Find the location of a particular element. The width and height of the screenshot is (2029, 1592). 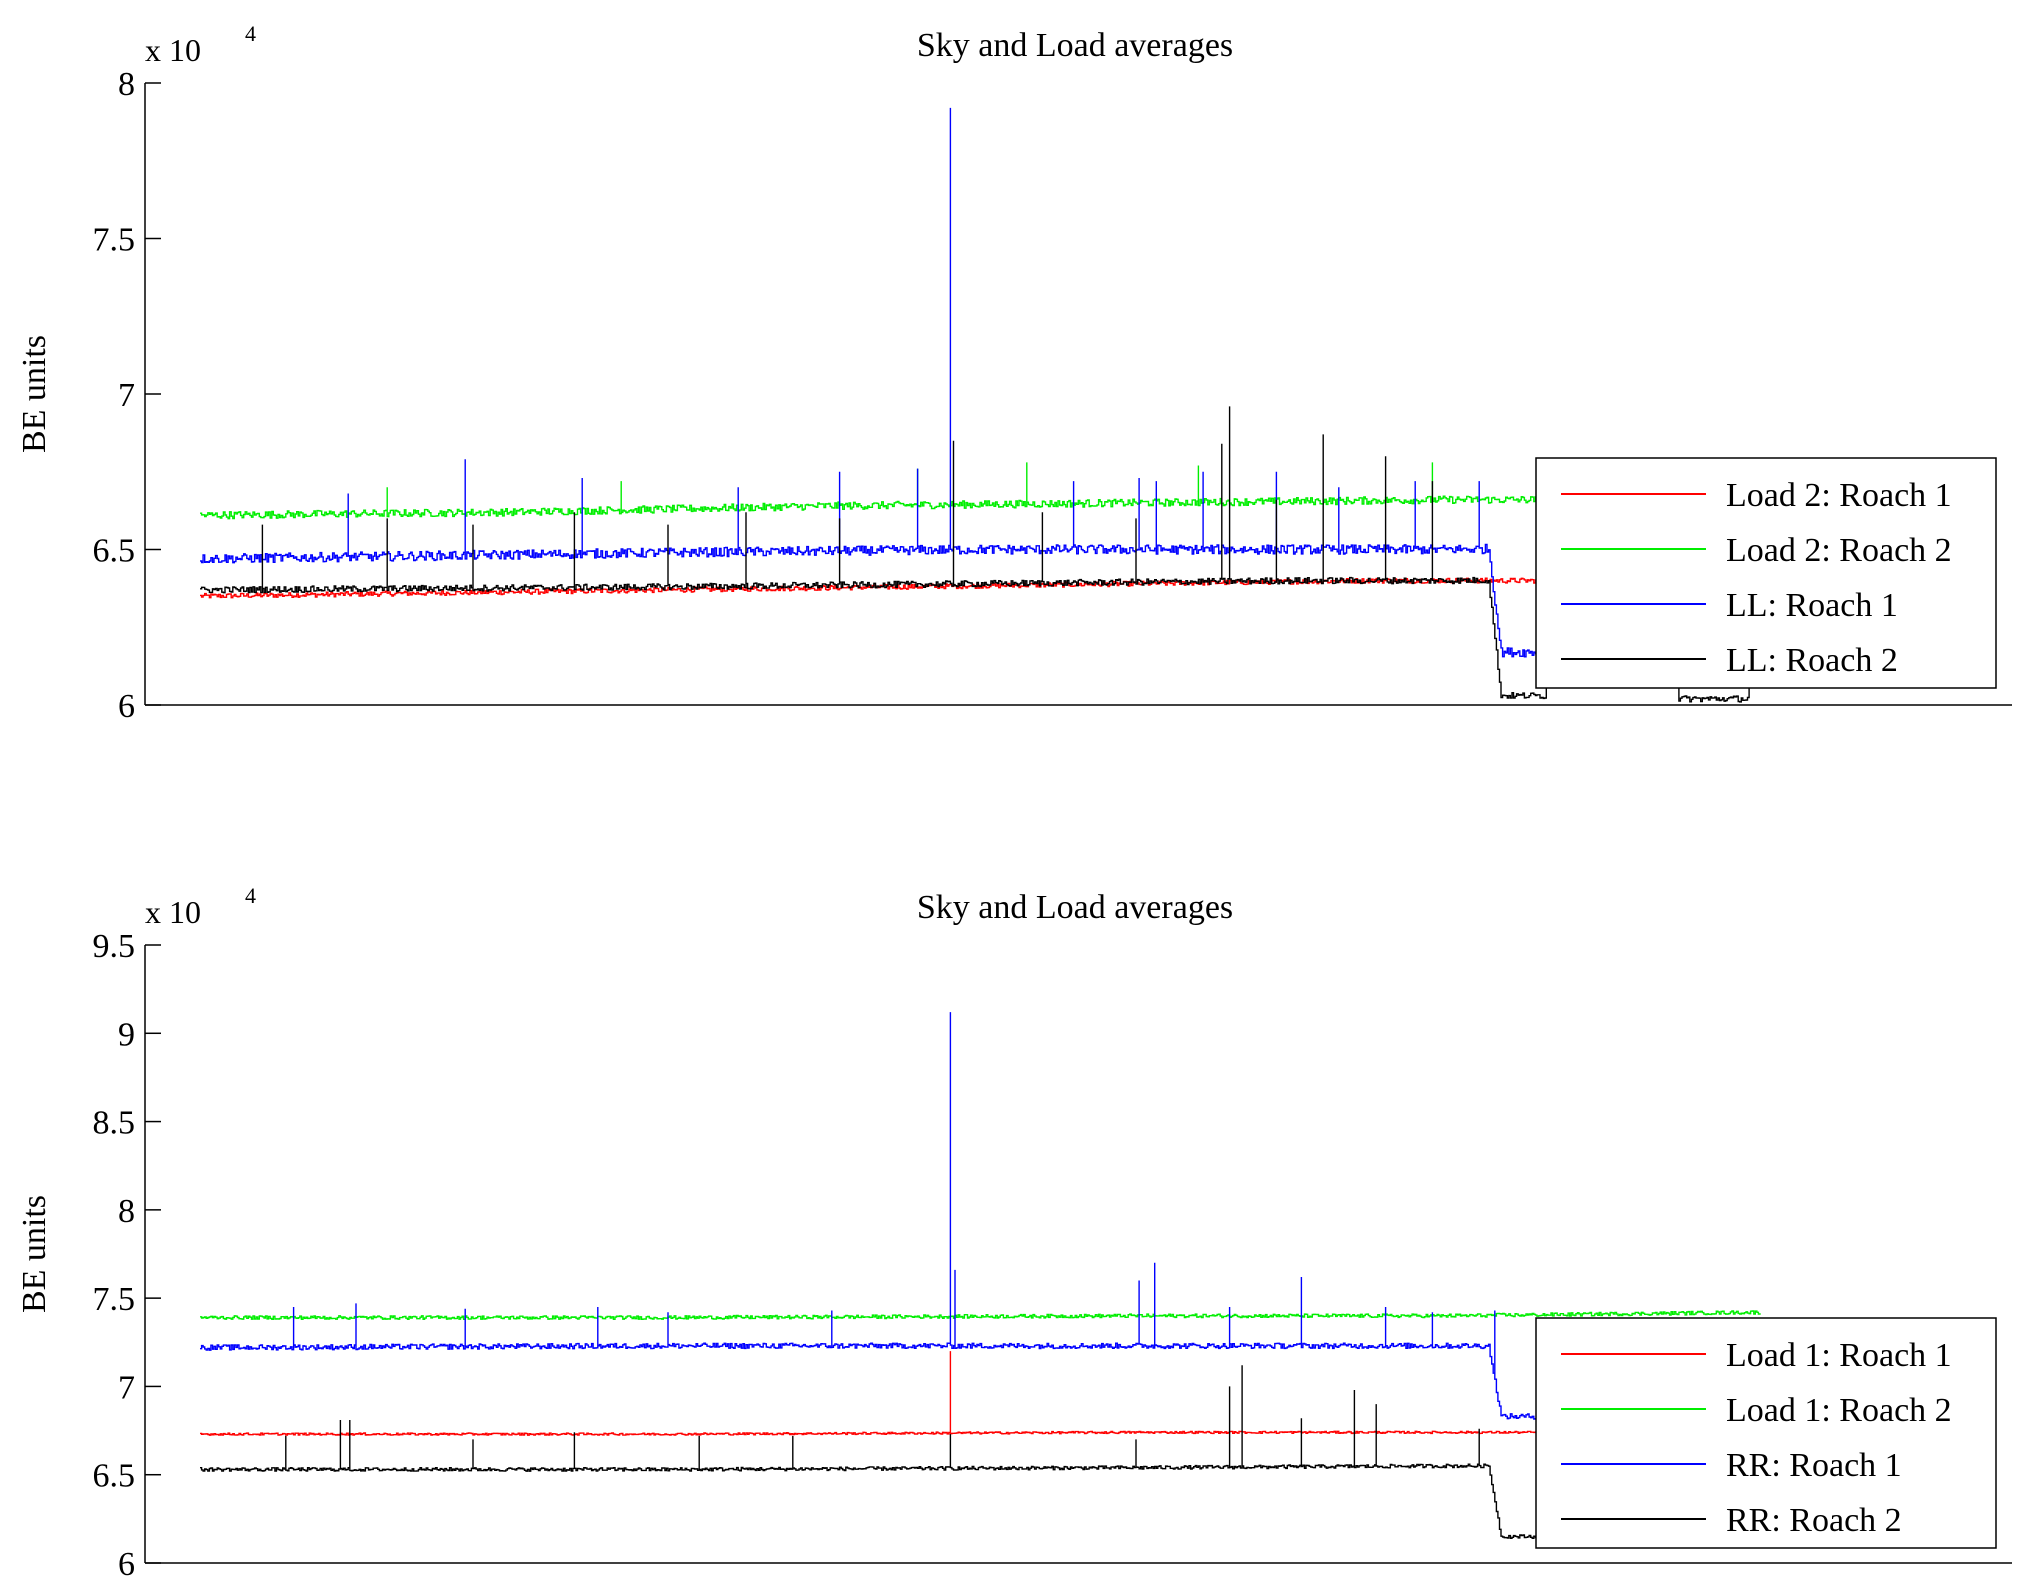

legend-label: RR: Roach 1 is located at coordinates (1814, 1465).